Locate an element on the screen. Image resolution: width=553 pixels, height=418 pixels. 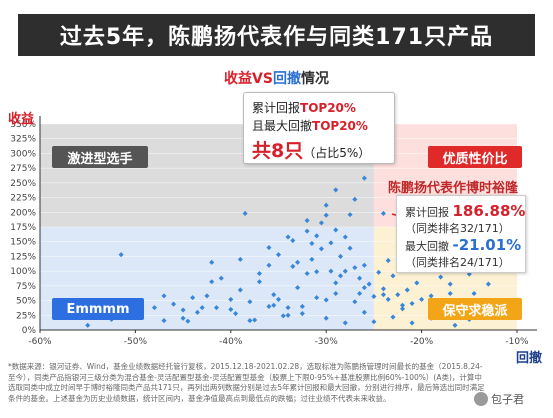
callout-line1-prefix: 累计回报 is located at coordinates (276, 108).